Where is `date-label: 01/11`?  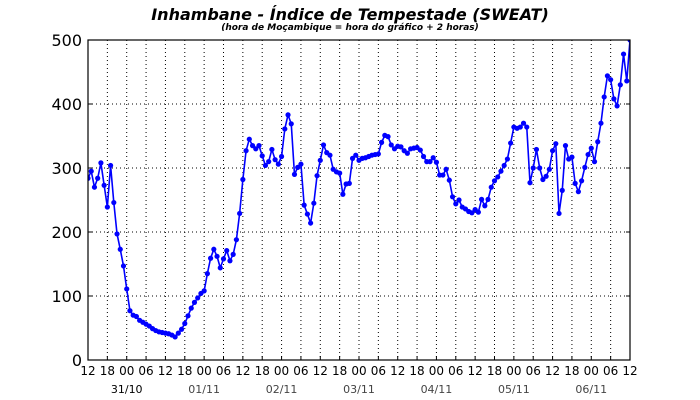 date-label: 01/11 is located at coordinates (204, 389).